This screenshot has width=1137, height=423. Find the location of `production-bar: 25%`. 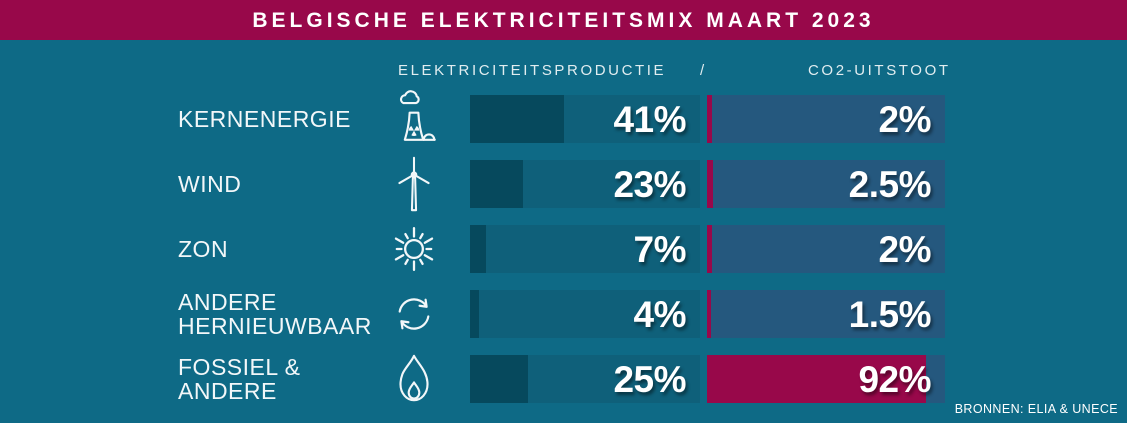

production-bar: 25% is located at coordinates (585, 379).